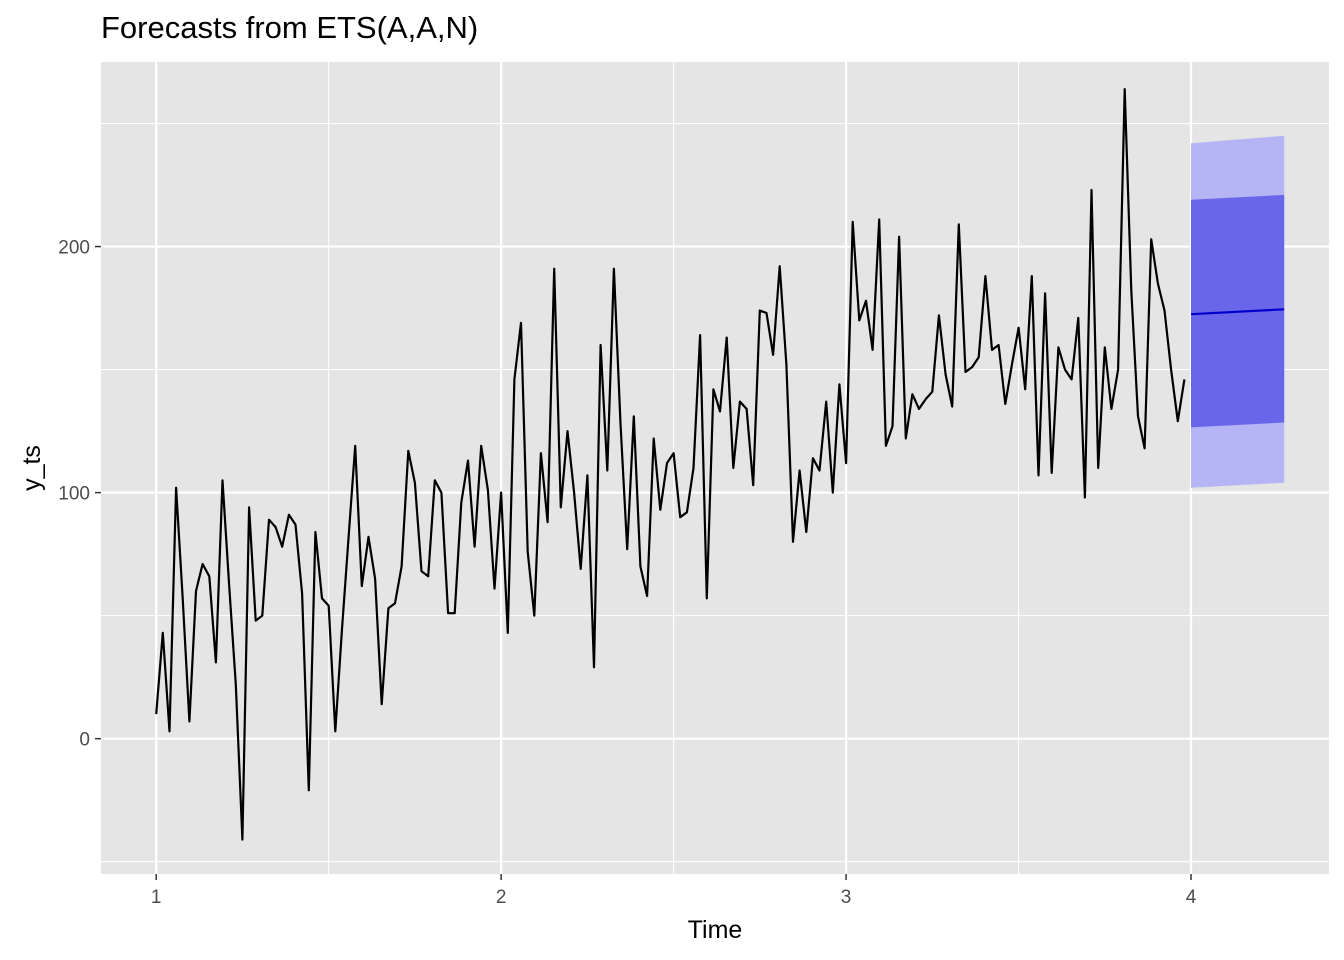 The image size is (1344, 960). I want to click on y-tick-label: 200, so click(74, 248).